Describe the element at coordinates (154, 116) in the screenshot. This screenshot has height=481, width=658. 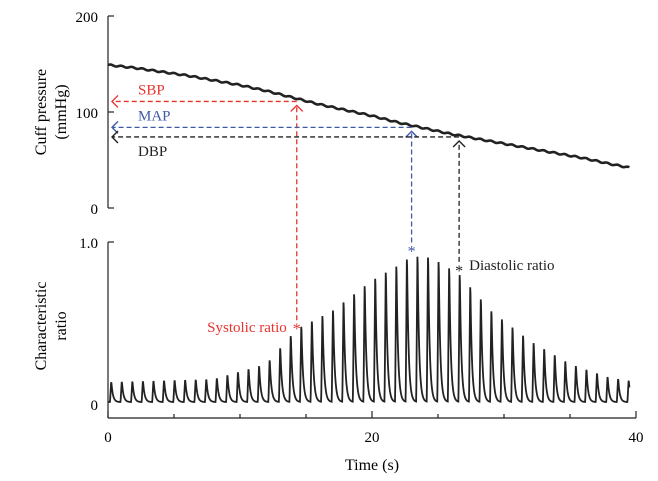
I see `map-label: MAP` at that location.